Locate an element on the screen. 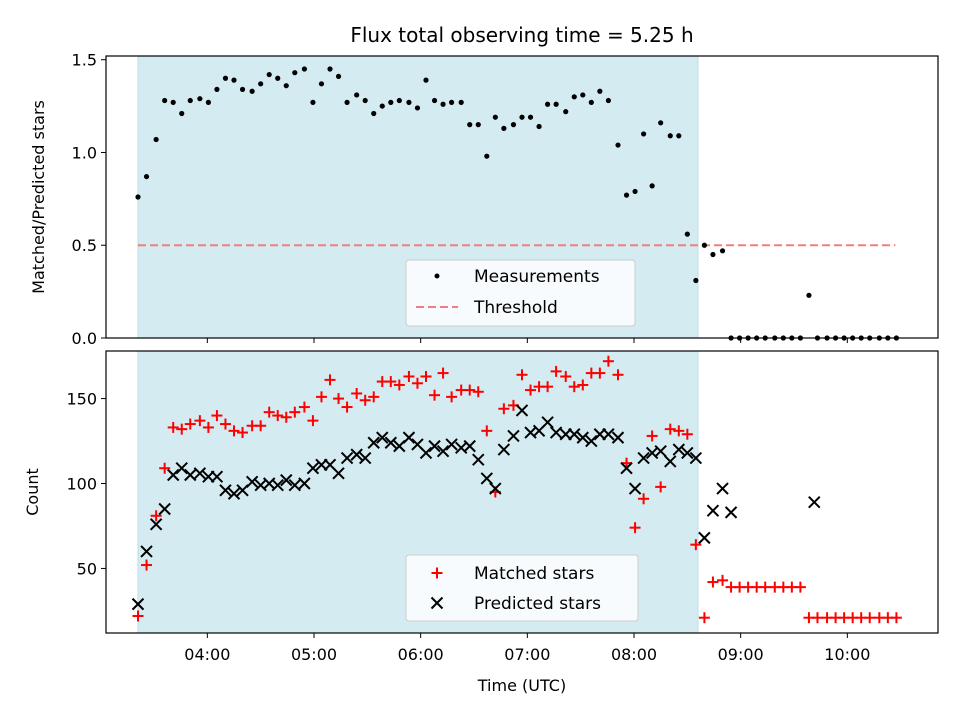  x-tick-label: 05:00 is located at coordinates (314, 654).